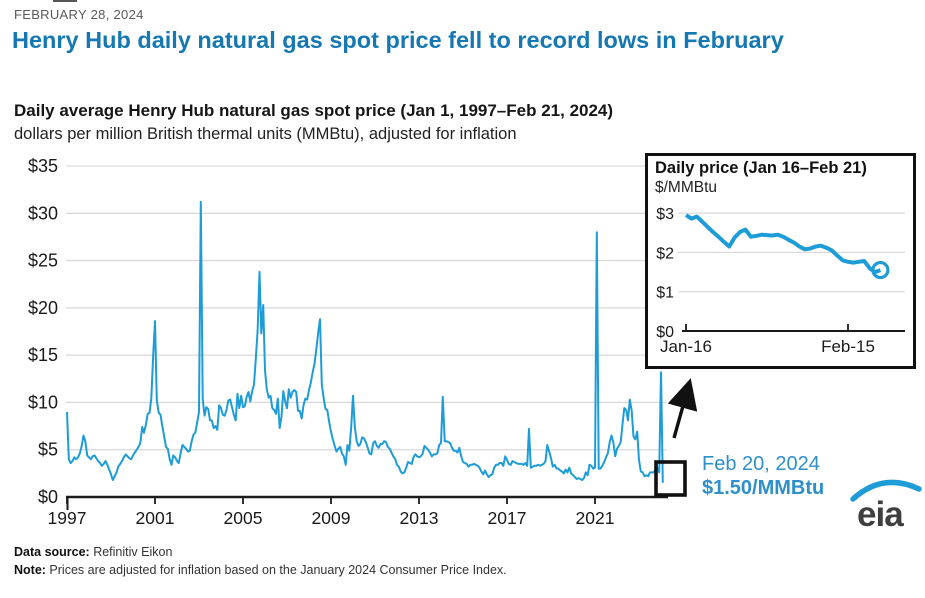 The width and height of the screenshot is (925, 598). What do you see at coordinates (670, 478) in the screenshot?
I see `highlight-box` at bounding box center [670, 478].